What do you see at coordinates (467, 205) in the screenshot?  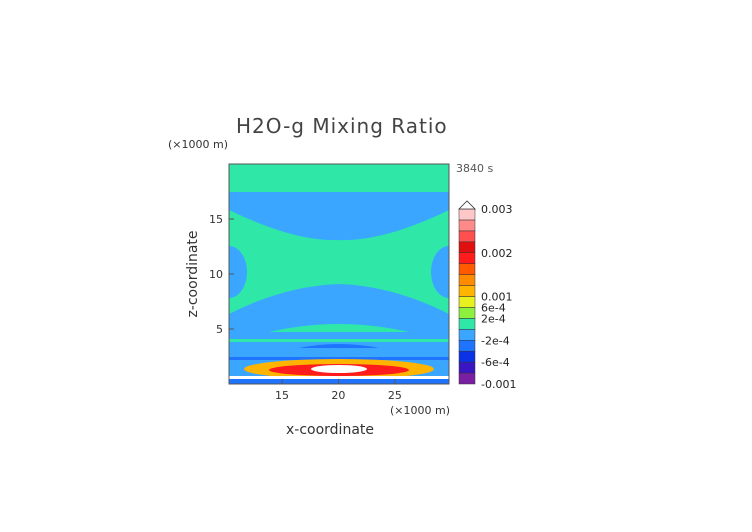 I see `colorbar-extend-triangle` at bounding box center [467, 205].